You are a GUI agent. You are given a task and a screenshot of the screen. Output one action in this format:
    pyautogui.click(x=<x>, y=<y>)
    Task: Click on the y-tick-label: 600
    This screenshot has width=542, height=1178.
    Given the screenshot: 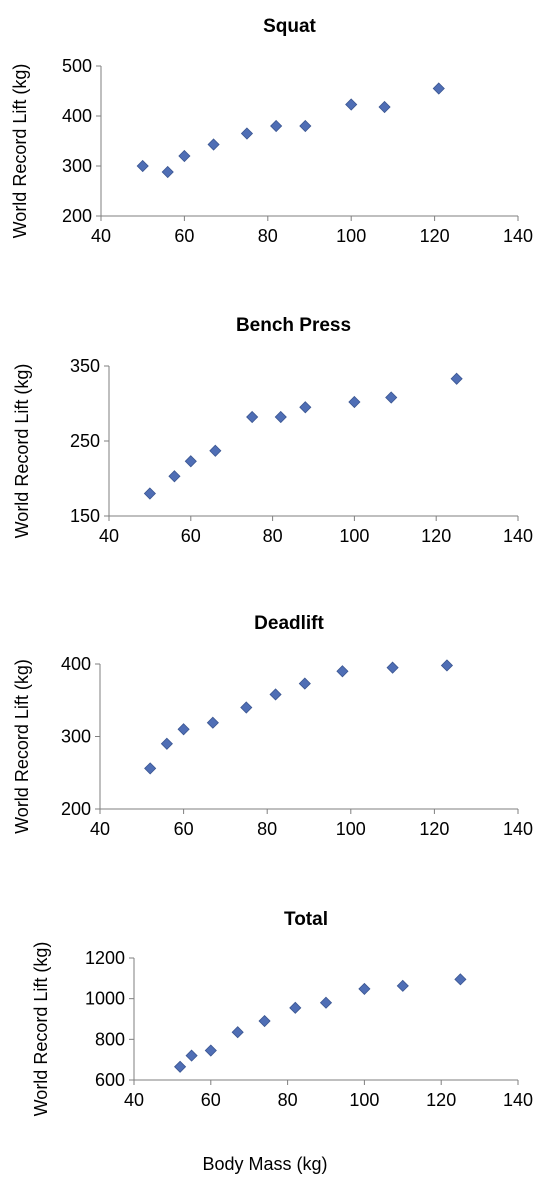 What is the action you would take?
    pyautogui.click(x=110, y=1080)
    